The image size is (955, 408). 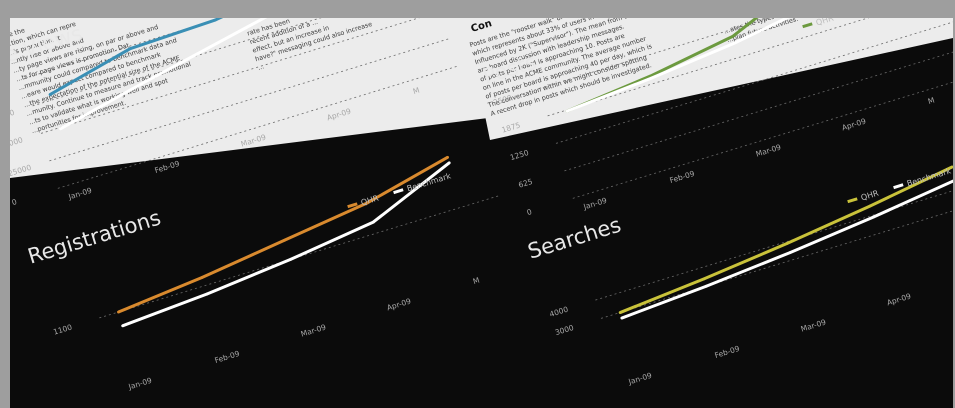 I want to click on y-tick-label: 675000, so click(x=13, y=116).